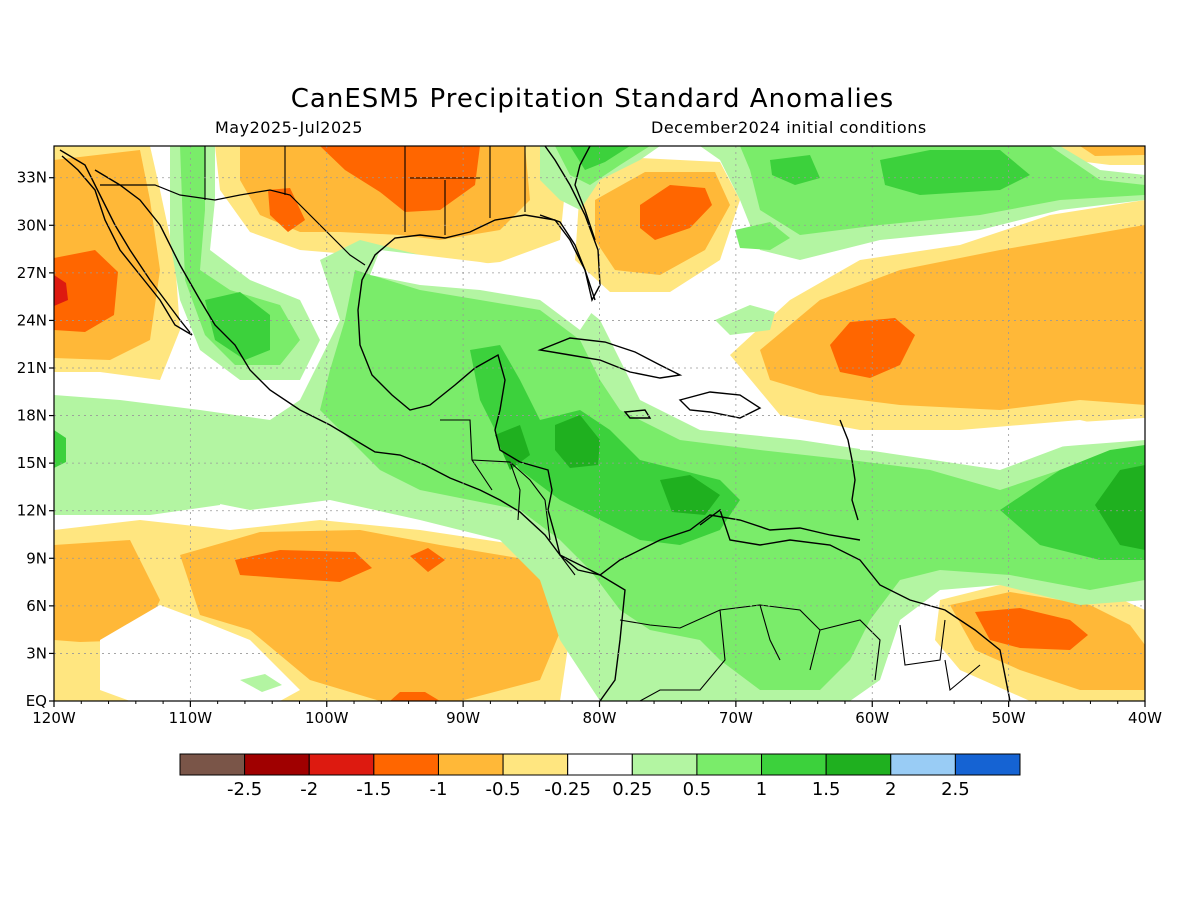  What do you see at coordinates (676, 212) in the screenshot?
I see `dry-region-atlantic-west-strong` at bounding box center [676, 212].